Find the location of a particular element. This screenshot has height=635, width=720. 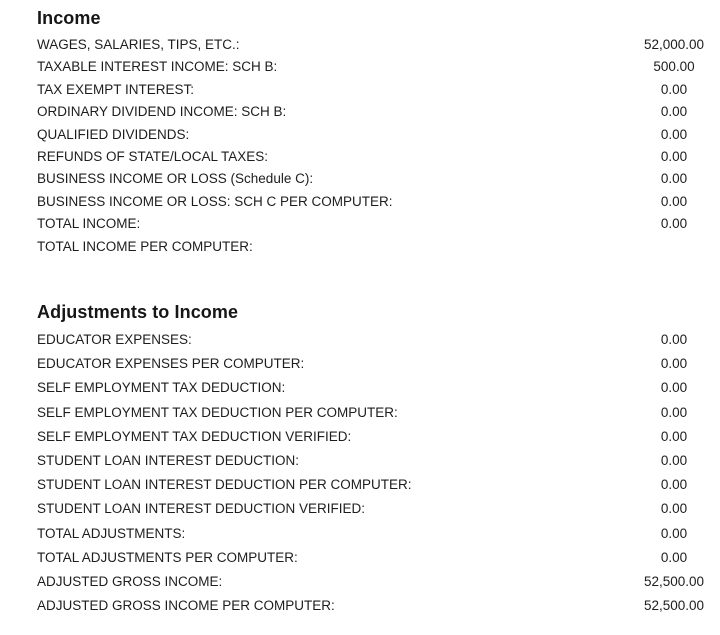

line-item-label: EDUCATOR EXPENSES PER COMPUTER: is located at coordinates (171, 364).